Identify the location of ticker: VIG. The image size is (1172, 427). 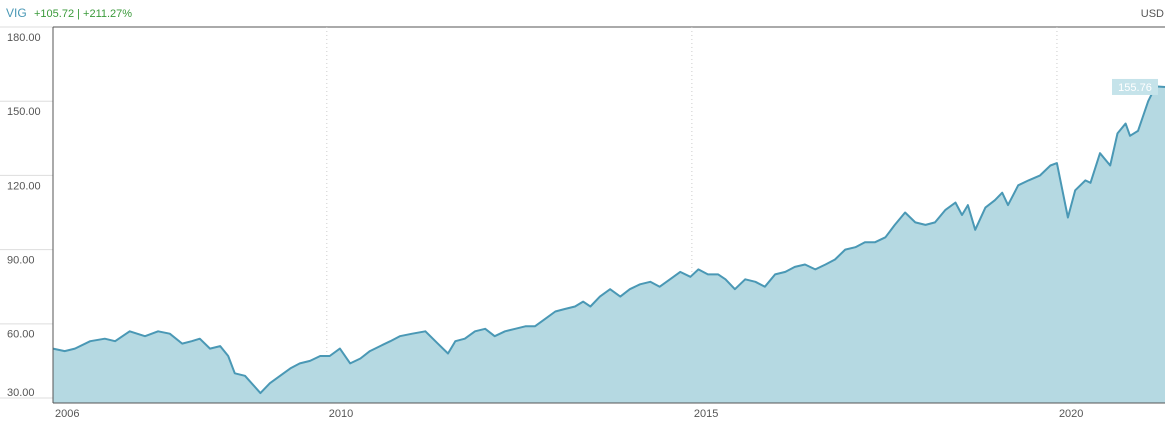
(16, 13).